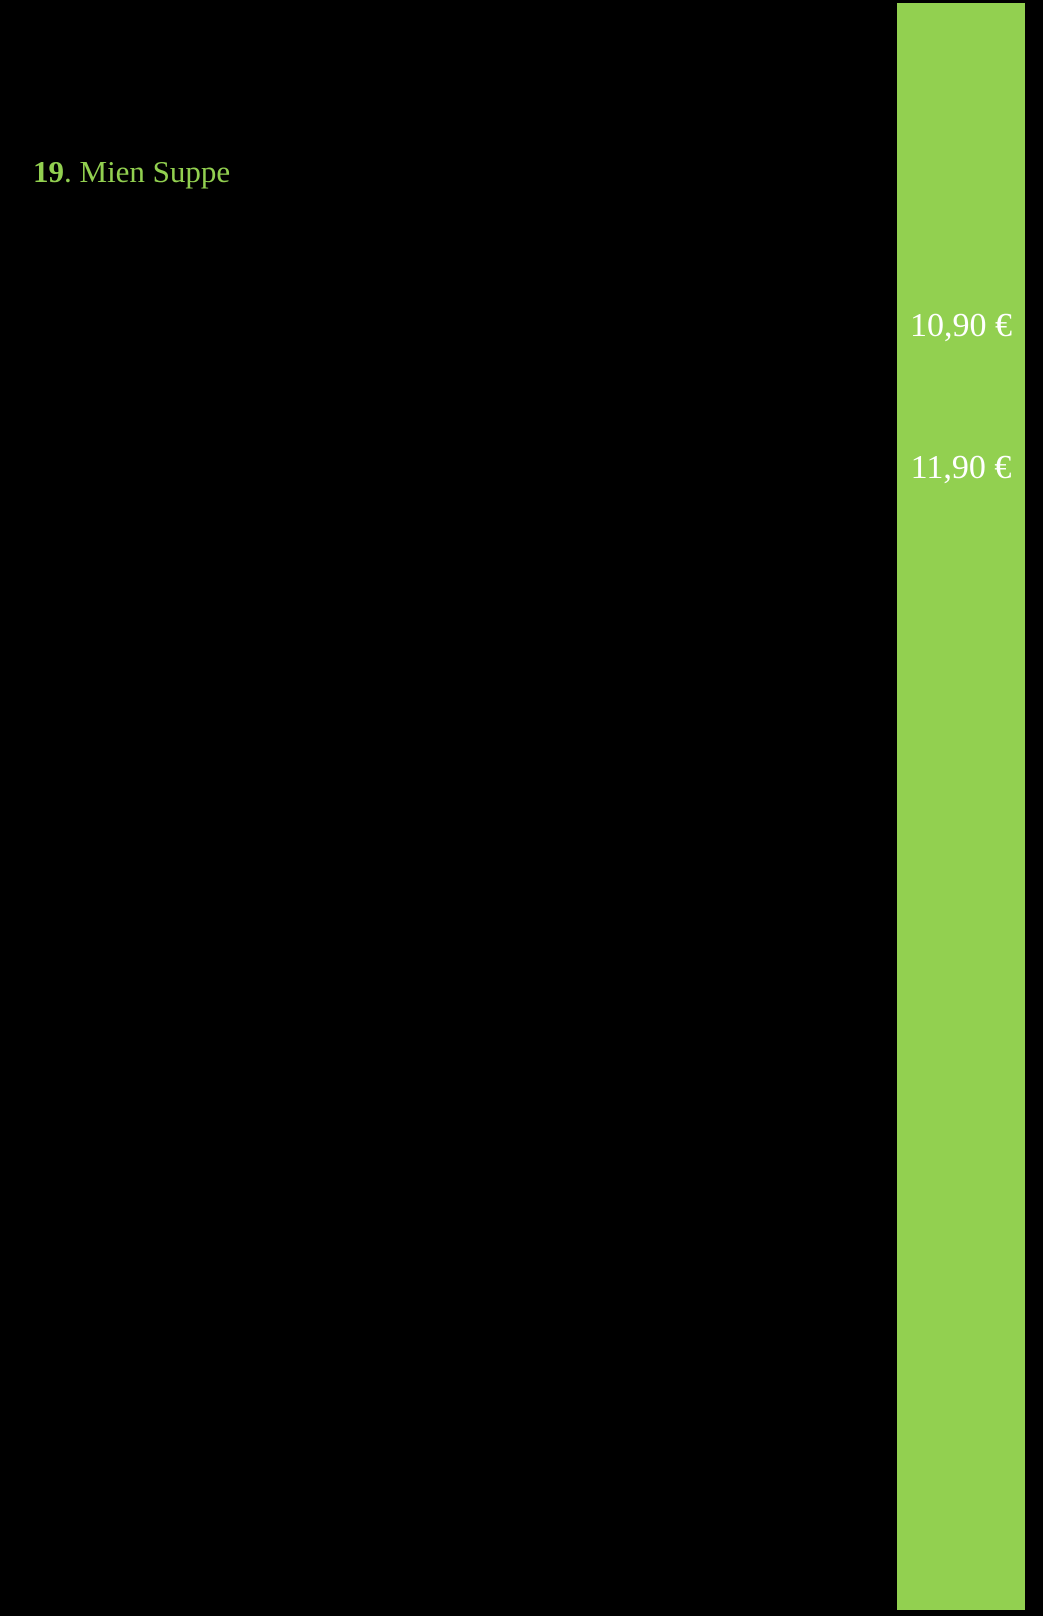 The width and height of the screenshot is (1043, 1616). Describe the element at coordinates (48, 171) in the screenshot. I see `menu-item-number: 19` at that location.